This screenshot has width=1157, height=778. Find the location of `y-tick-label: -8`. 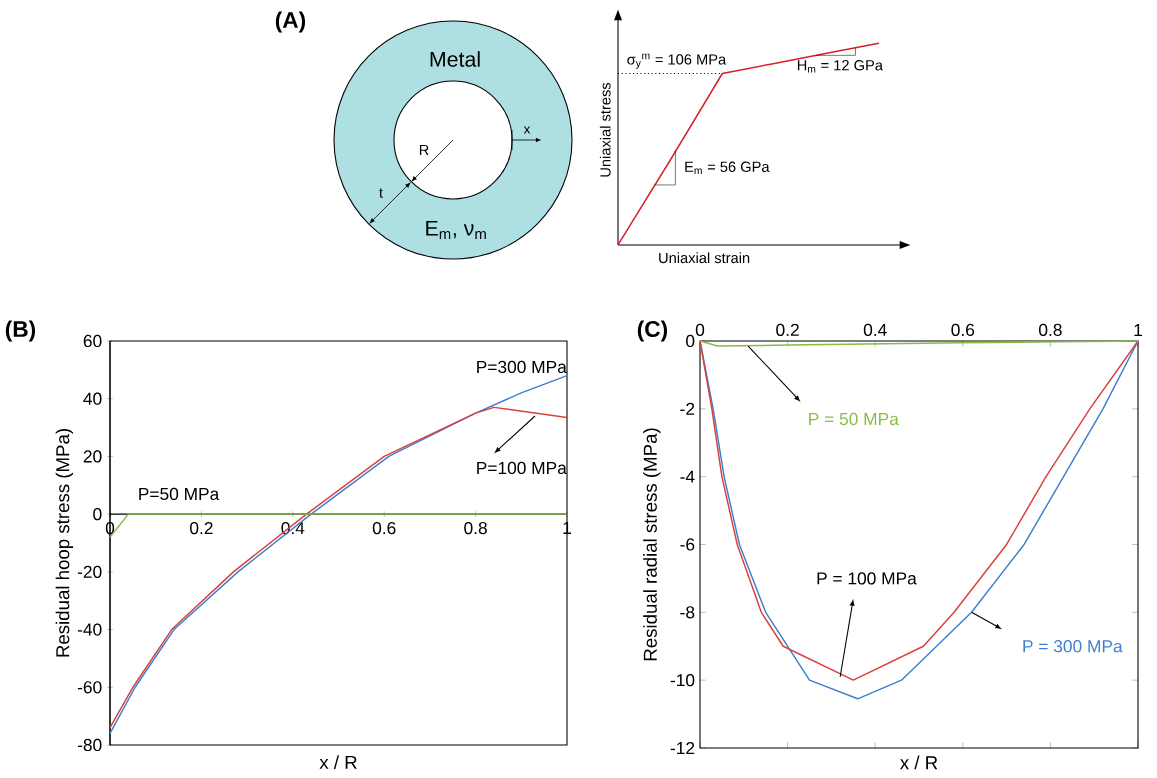

y-tick-label: -8 is located at coordinates (687, 612).